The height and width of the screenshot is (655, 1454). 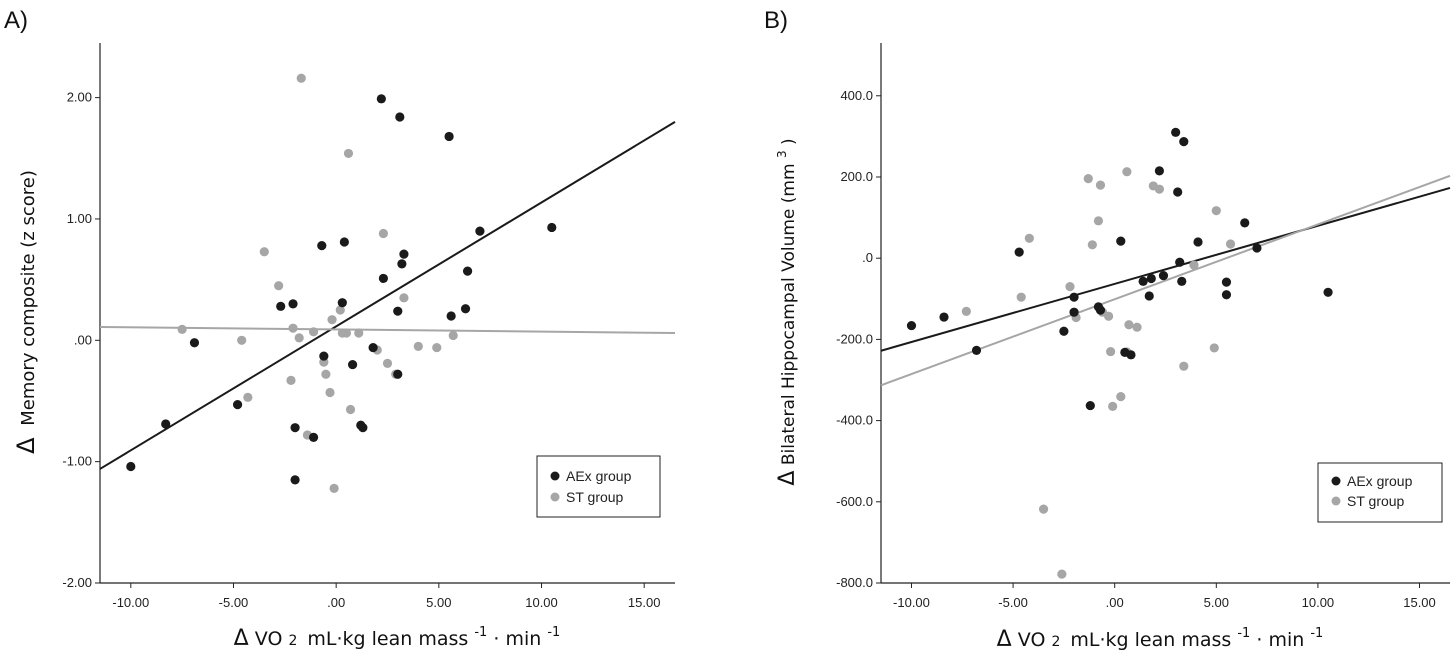 I want to click on y-tick-label-b: 200.0, so click(x=856, y=176).